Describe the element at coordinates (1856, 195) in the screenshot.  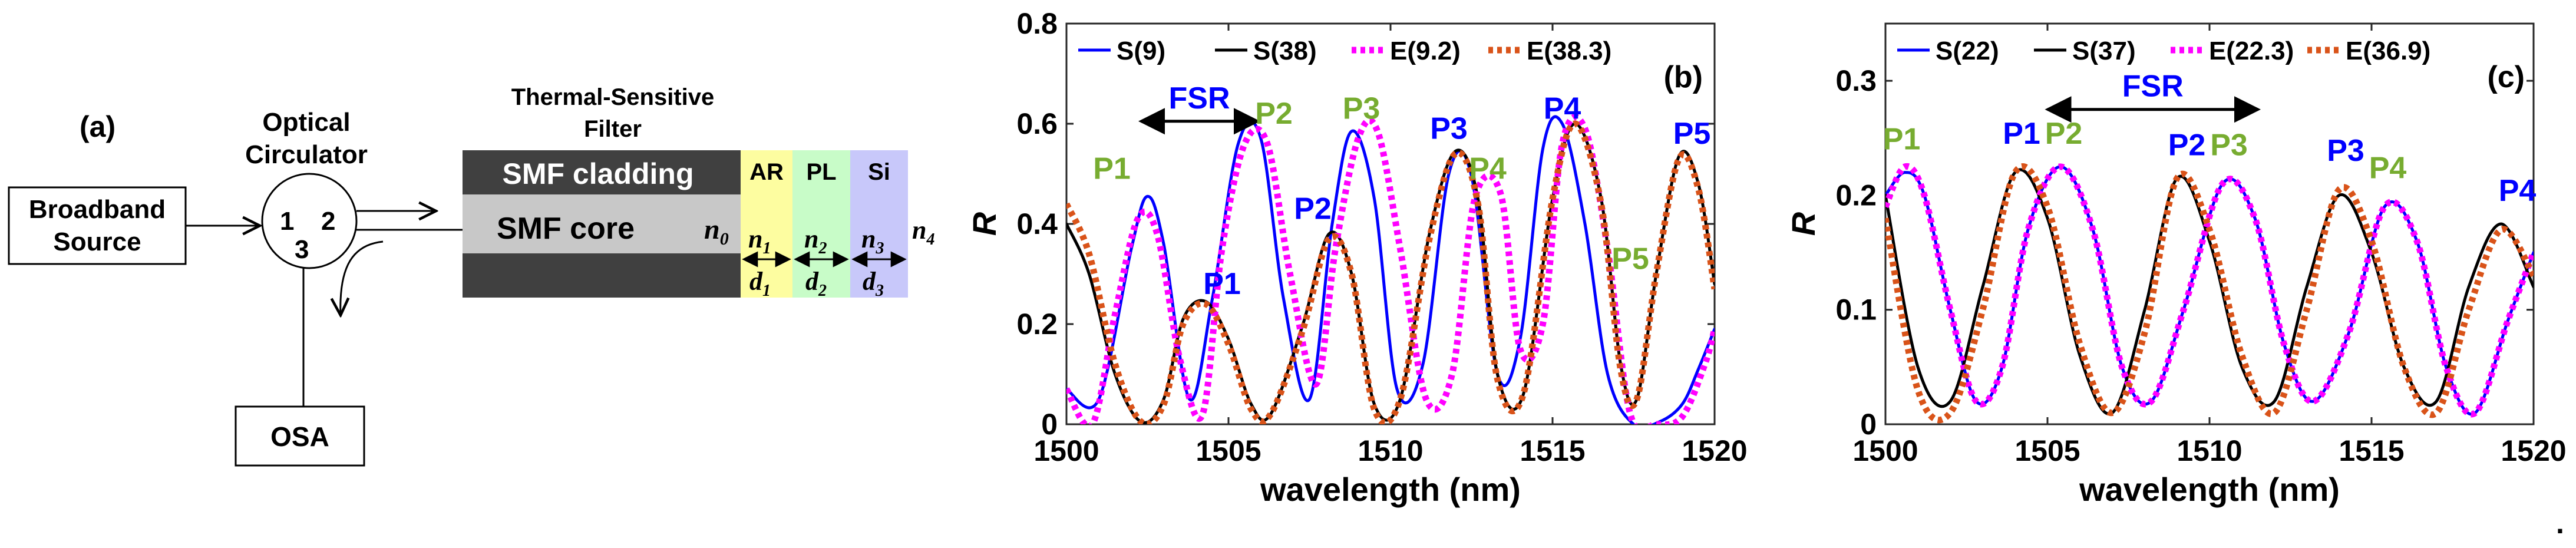
I see `chart-c-ytick-label: 0.2` at that location.